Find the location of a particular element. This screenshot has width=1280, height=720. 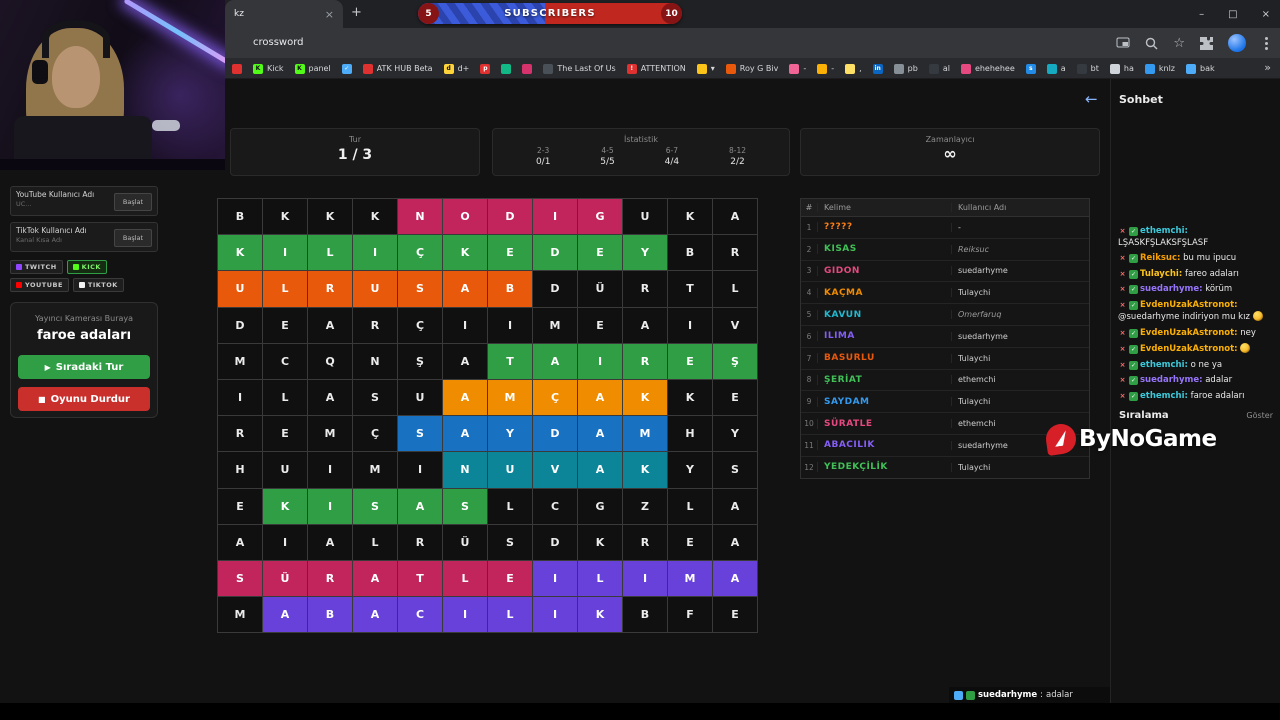

grid-cell: N is located at coordinates (375, 361).